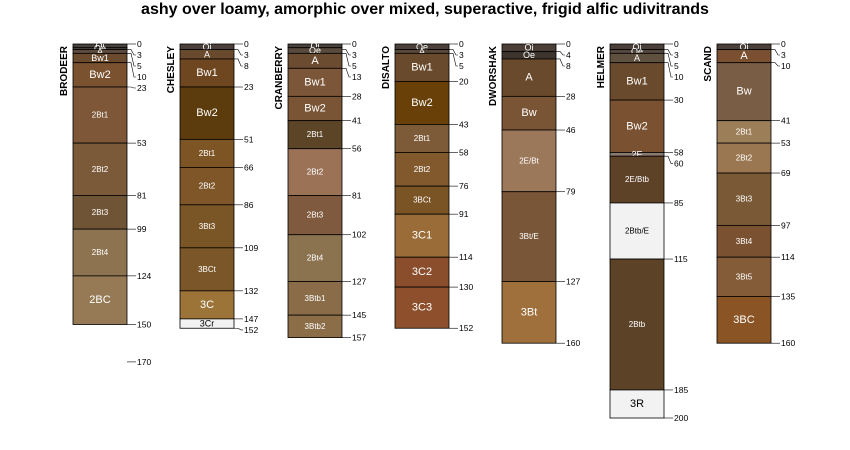 Image resolution: width=850 pixels, height=450 pixels. I want to click on horizon-cranberry-2bt1, so click(315, 135).